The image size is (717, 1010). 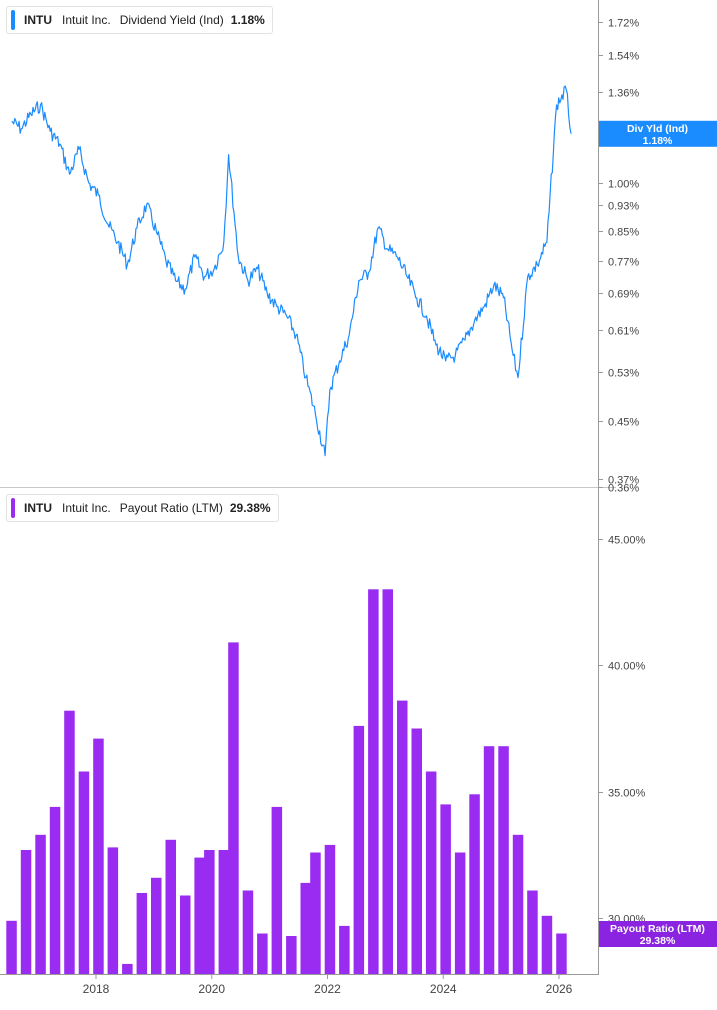 I want to click on payout-y-tick-label: 40.00%, so click(x=627, y=667).